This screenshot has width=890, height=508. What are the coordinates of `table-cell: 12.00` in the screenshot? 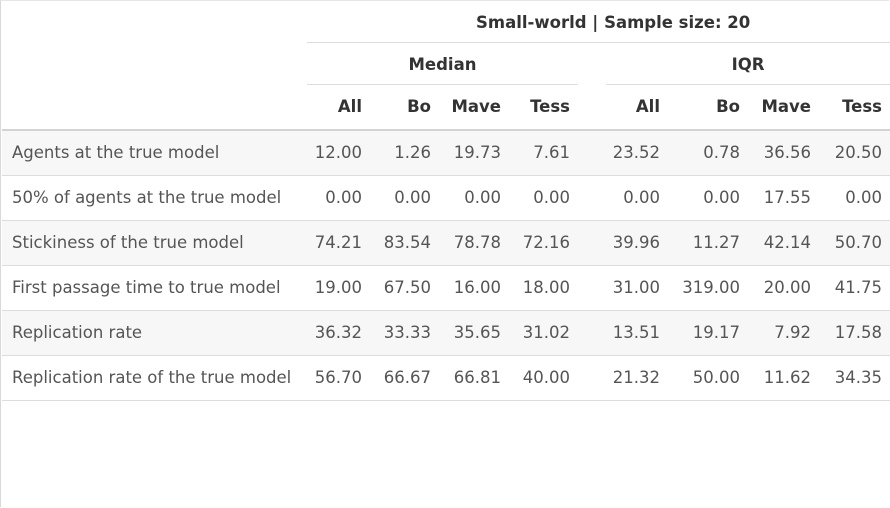 It's located at (338, 152).